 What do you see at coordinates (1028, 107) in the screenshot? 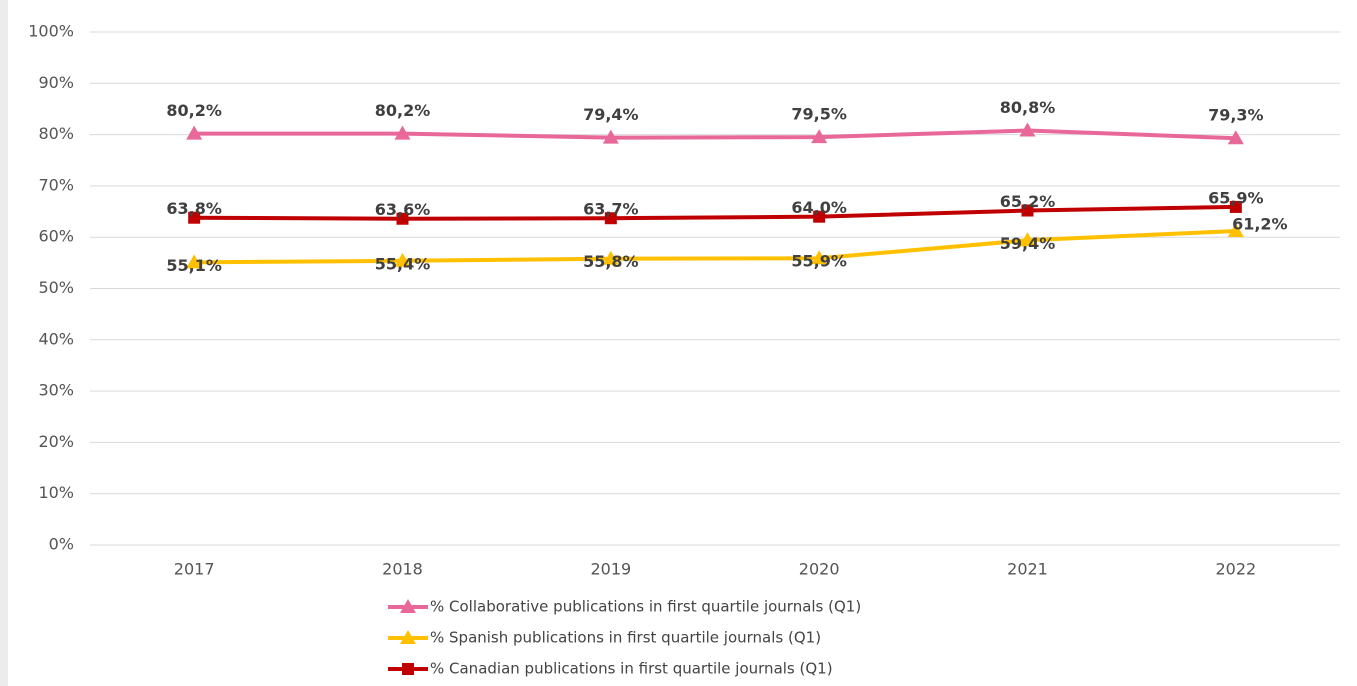
I see `data-label: 80,8%` at bounding box center [1028, 107].